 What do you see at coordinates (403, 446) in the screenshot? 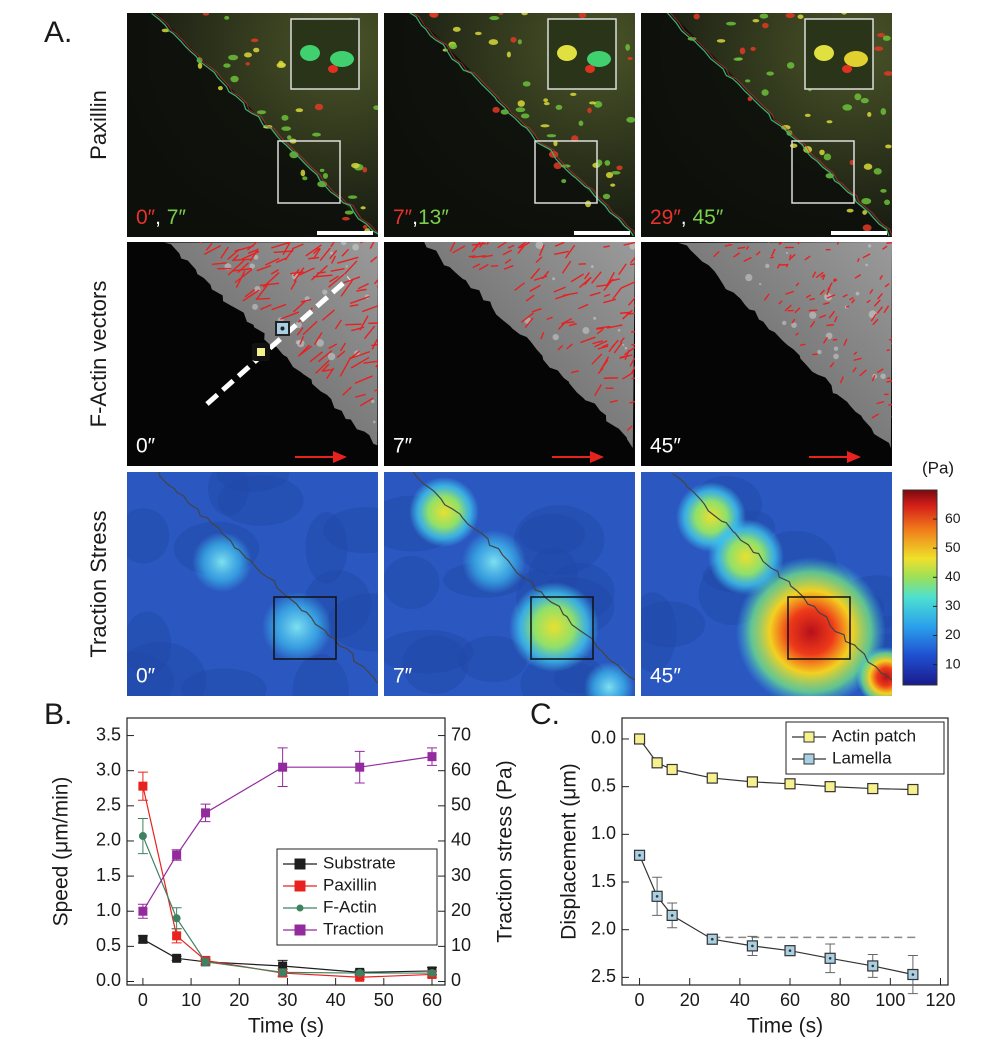
I see `time-label: 7″` at bounding box center [403, 446].